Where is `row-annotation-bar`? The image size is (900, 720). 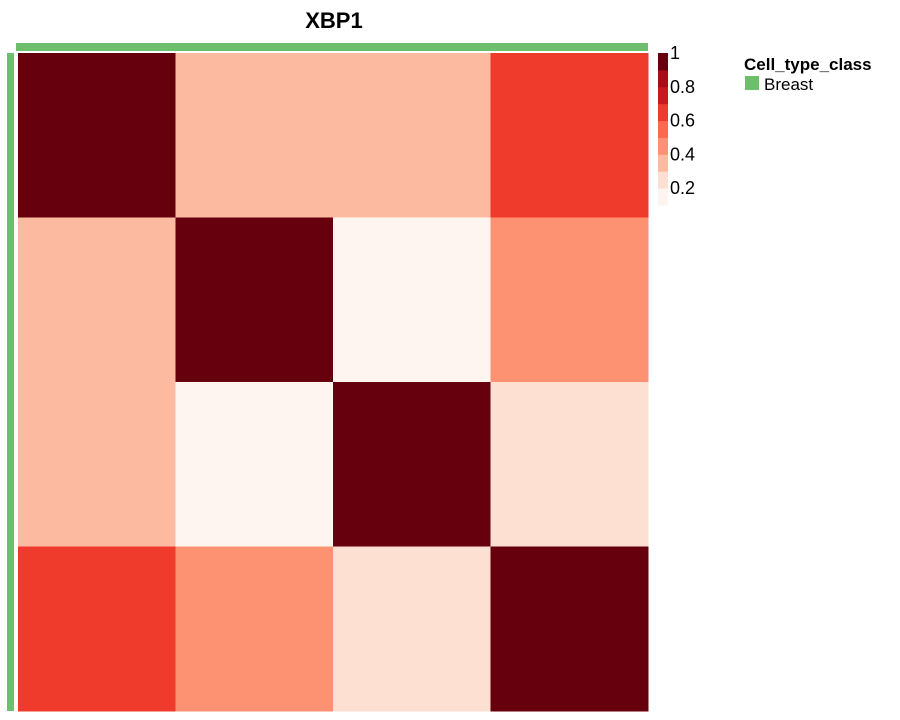 row-annotation-bar is located at coordinates (10, 382).